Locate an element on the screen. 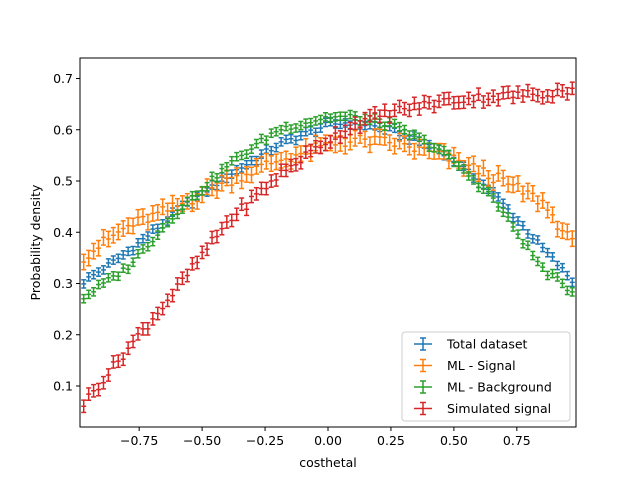  x-tick-label: 0.75 is located at coordinates (517, 440).